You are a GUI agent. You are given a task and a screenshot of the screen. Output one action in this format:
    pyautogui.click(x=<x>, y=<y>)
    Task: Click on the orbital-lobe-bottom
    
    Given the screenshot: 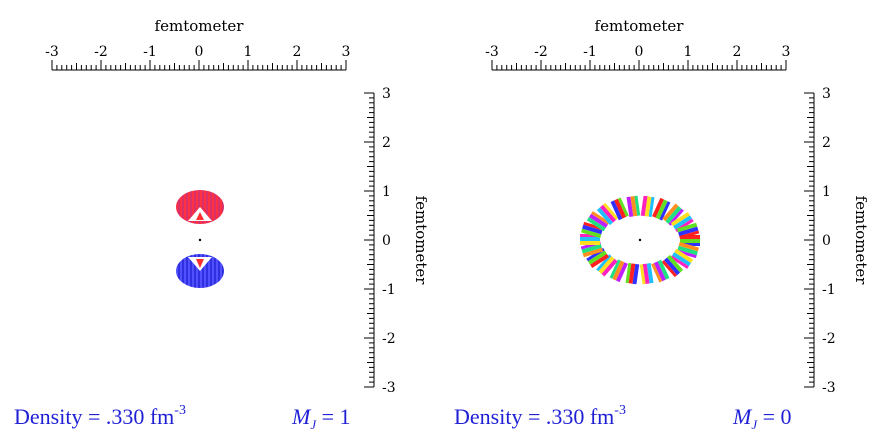 What is the action you would take?
    pyautogui.click(x=200, y=271)
    